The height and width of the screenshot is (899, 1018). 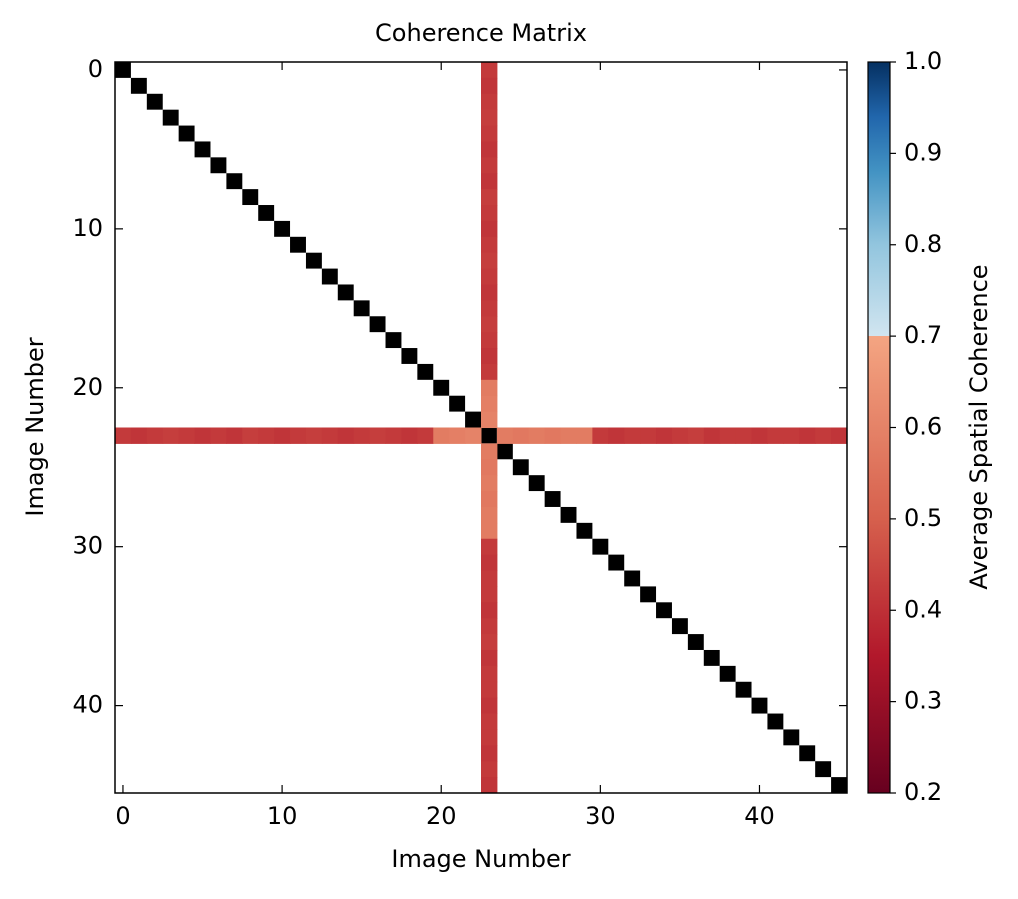 What do you see at coordinates (480, 859) in the screenshot?
I see `x-axis-label: Image Number` at bounding box center [480, 859].